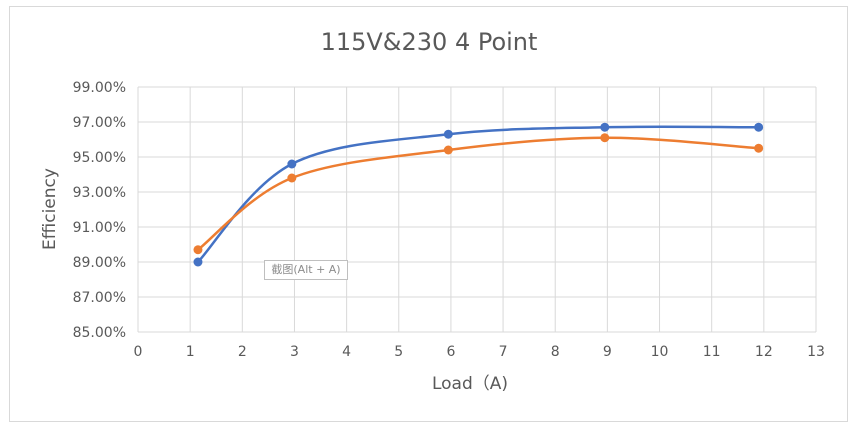  Describe the element at coordinates (764, 352) in the screenshot. I see `x-tick-label: 12` at that location.